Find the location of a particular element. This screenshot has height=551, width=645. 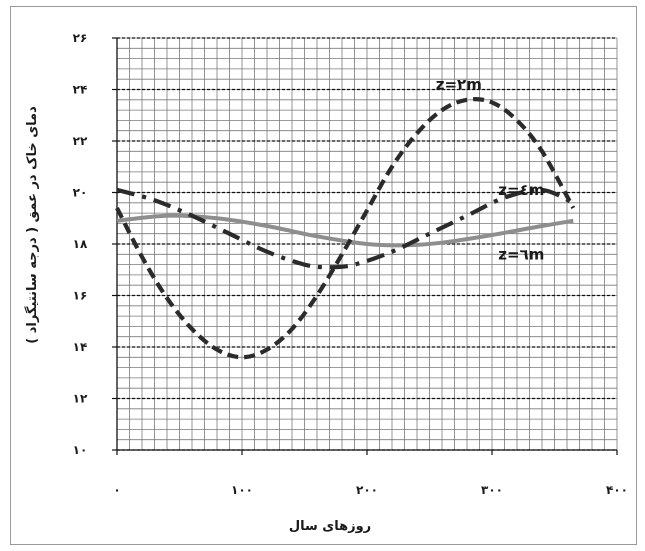

series-label-1: z=۲m is located at coordinates (459, 85).